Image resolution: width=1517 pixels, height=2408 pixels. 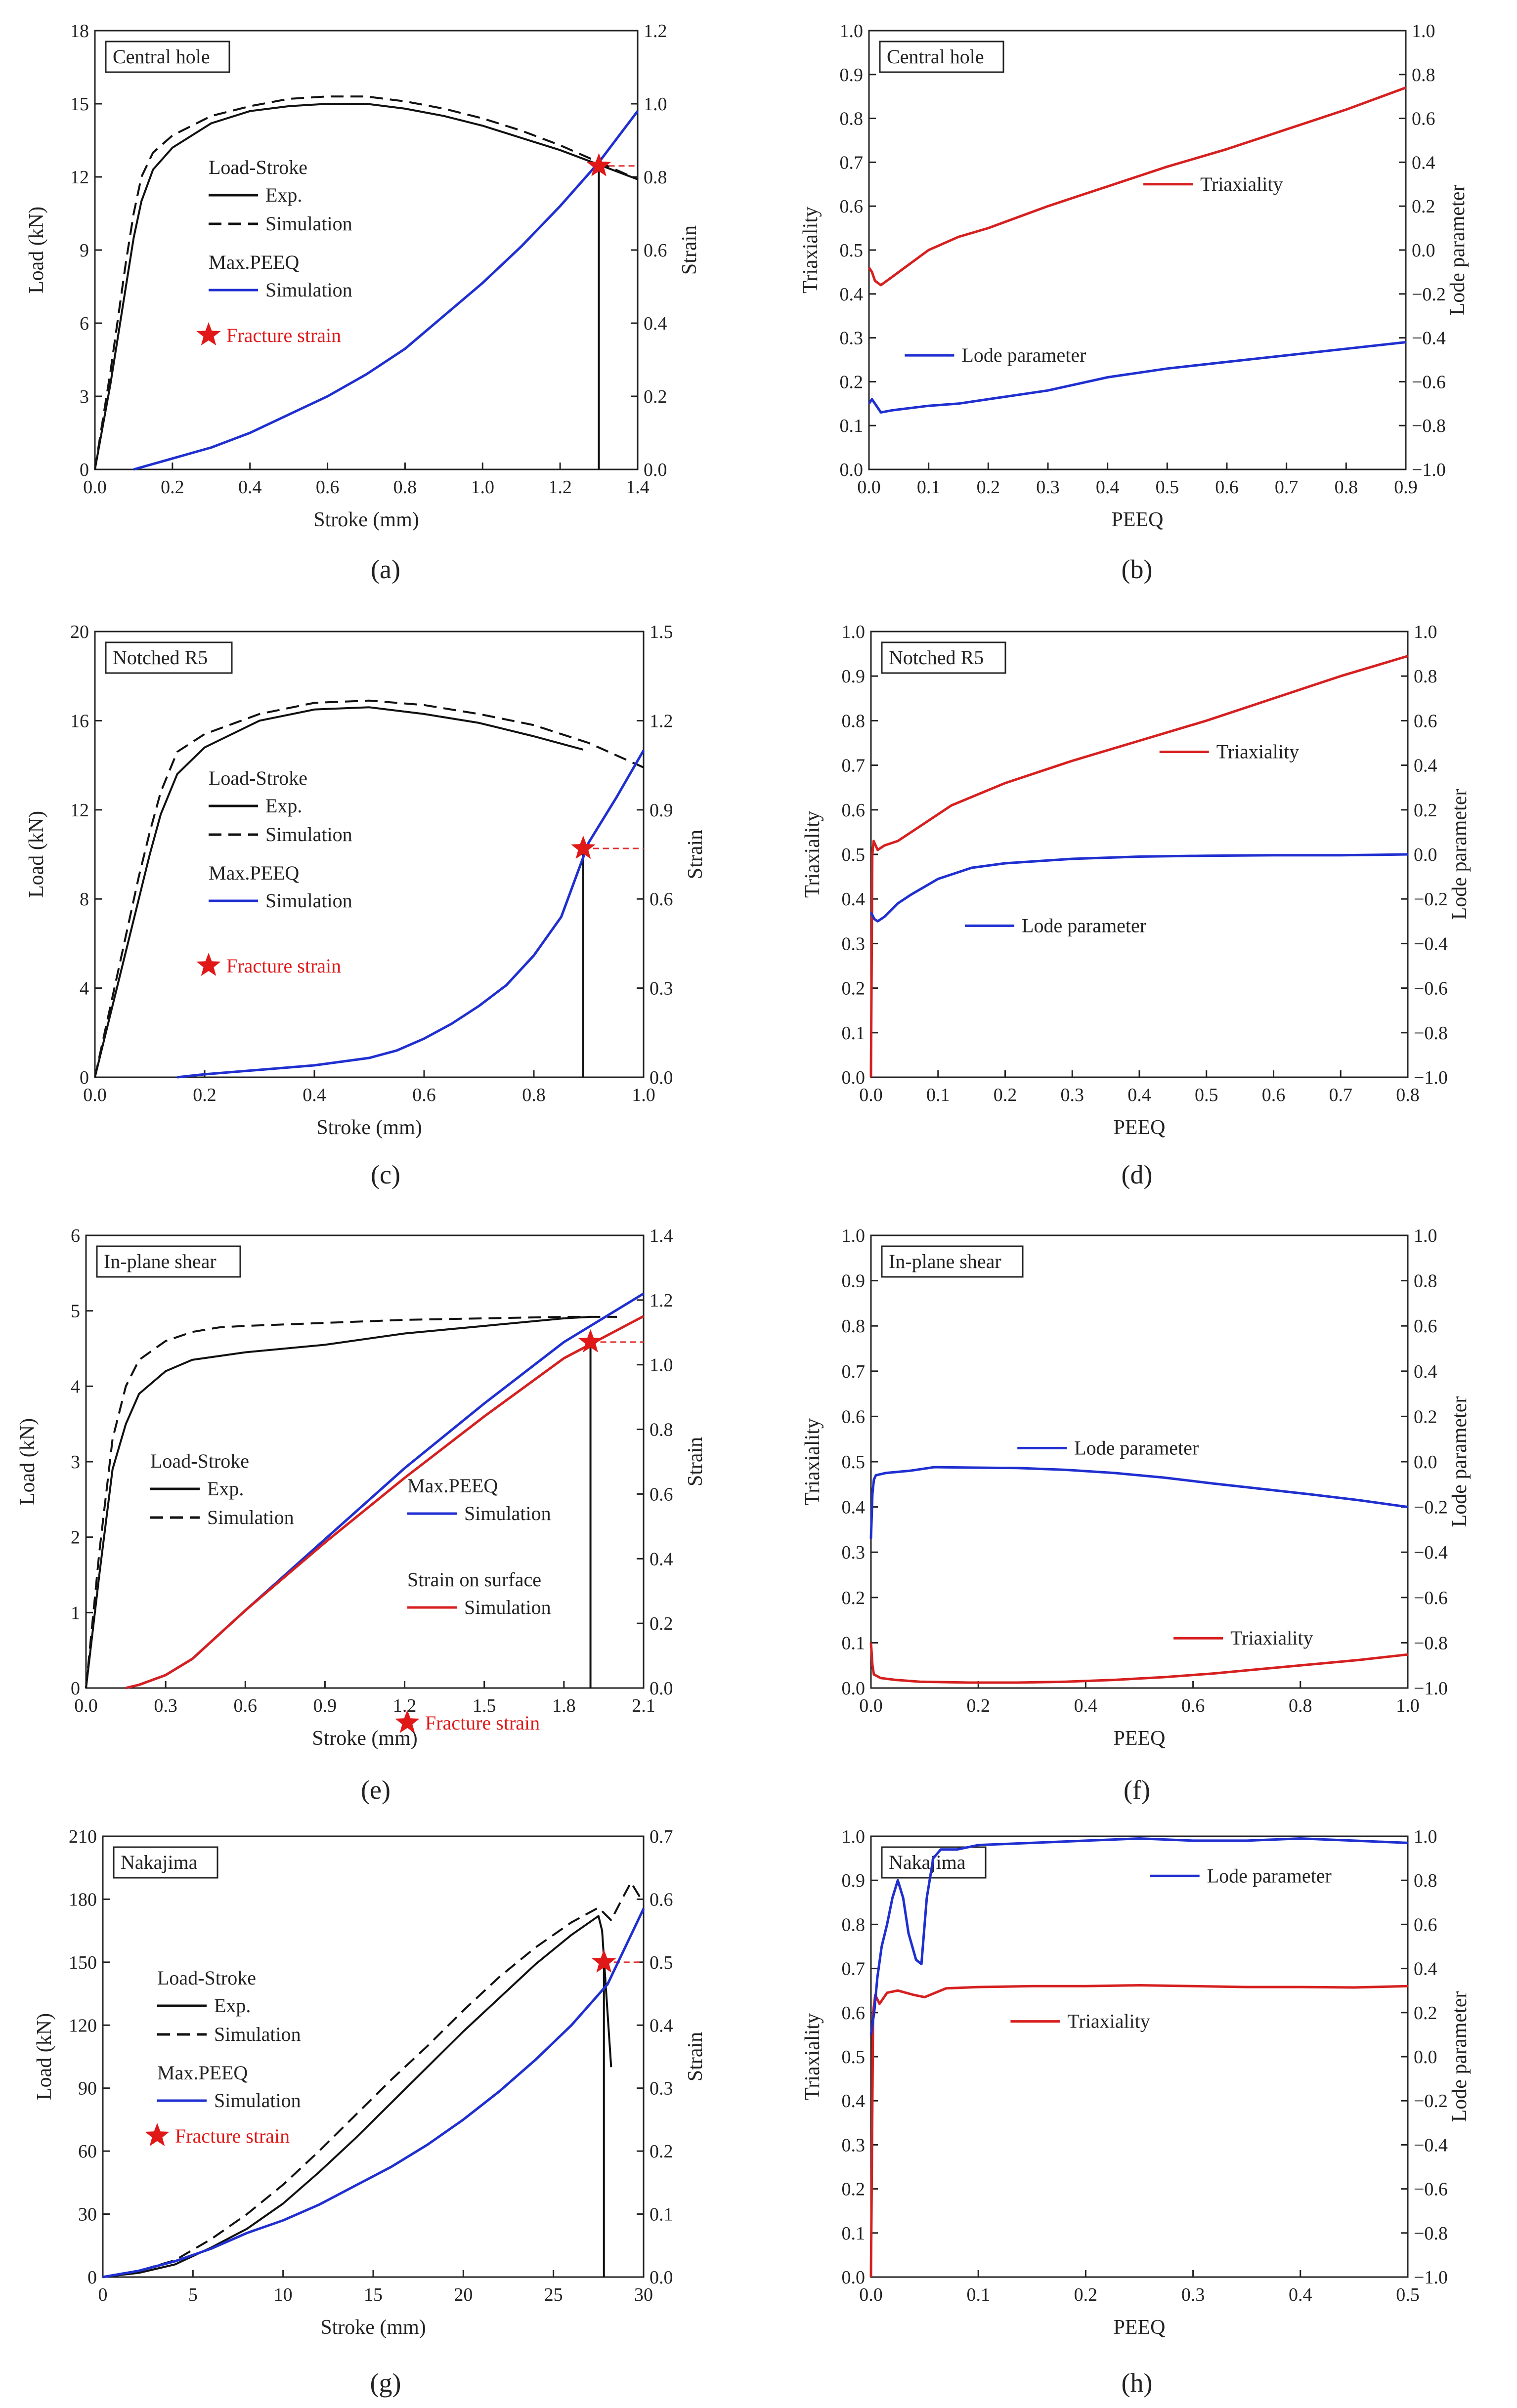 What do you see at coordinates (854, 1969) in the screenshot?
I see `y-tick-label: 0.7` at bounding box center [854, 1969].